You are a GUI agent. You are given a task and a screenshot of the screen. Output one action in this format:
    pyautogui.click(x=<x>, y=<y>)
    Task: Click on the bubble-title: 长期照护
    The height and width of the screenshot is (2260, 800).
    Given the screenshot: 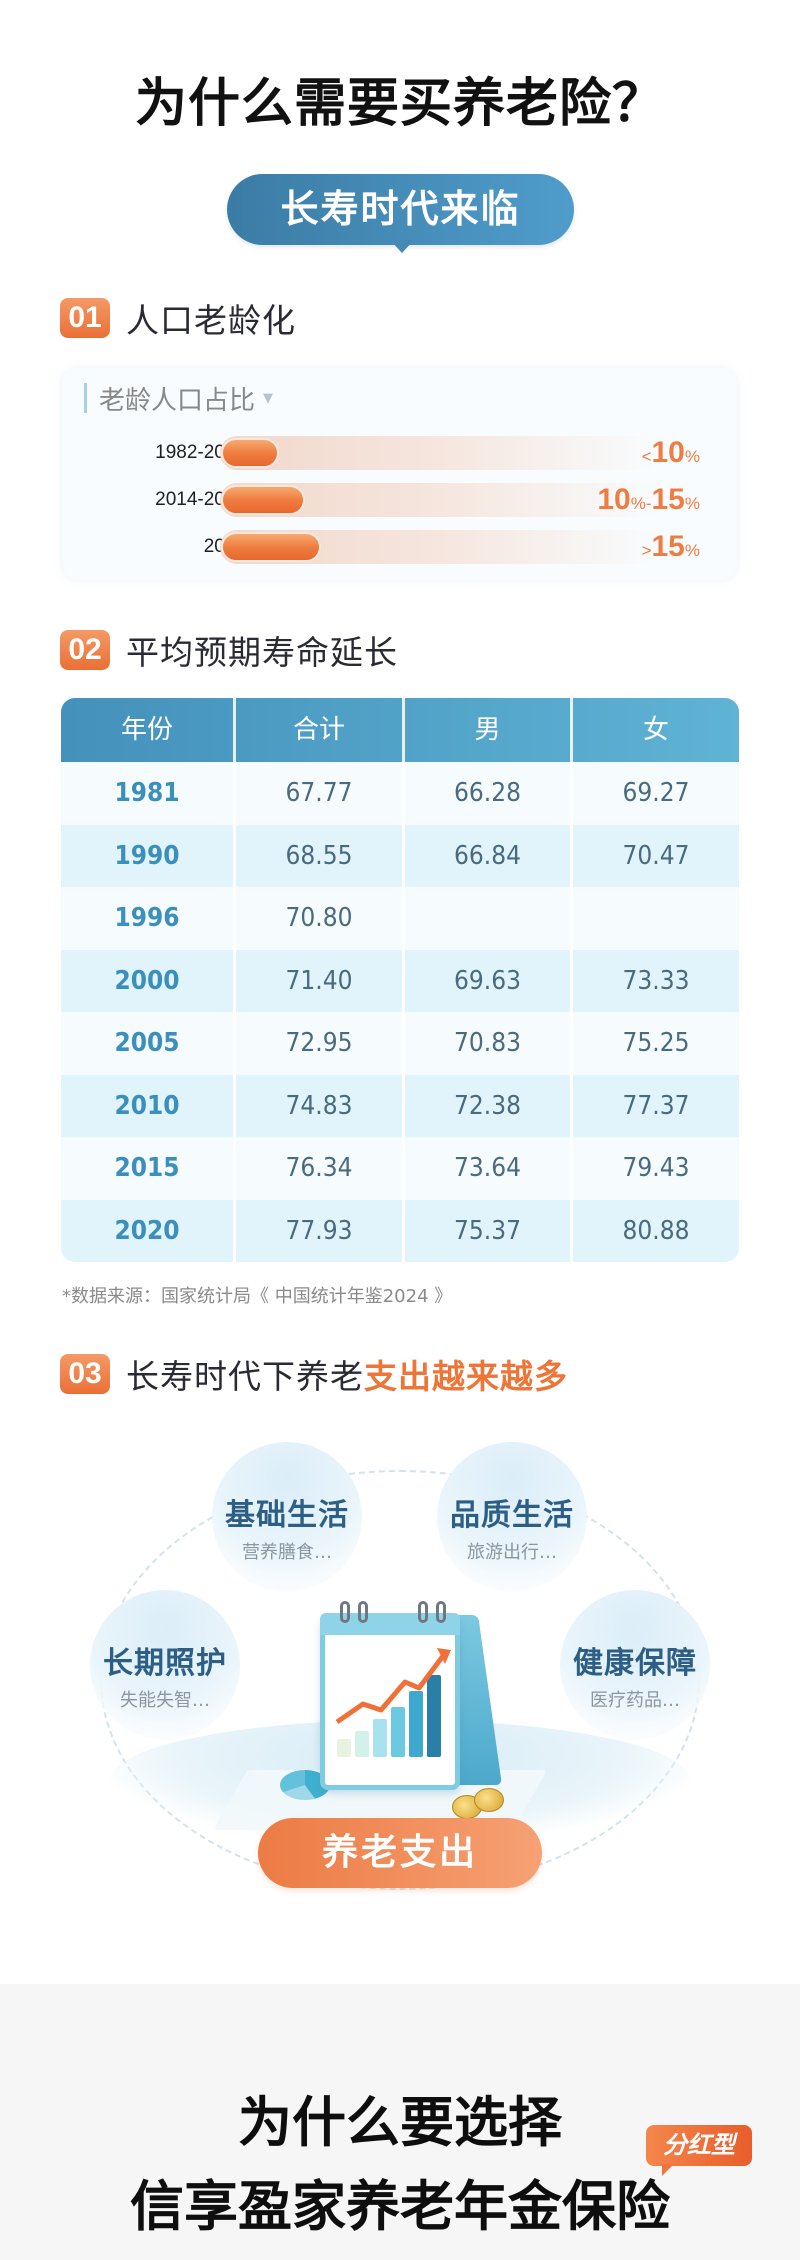 What is the action you would take?
    pyautogui.click(x=165, y=1663)
    